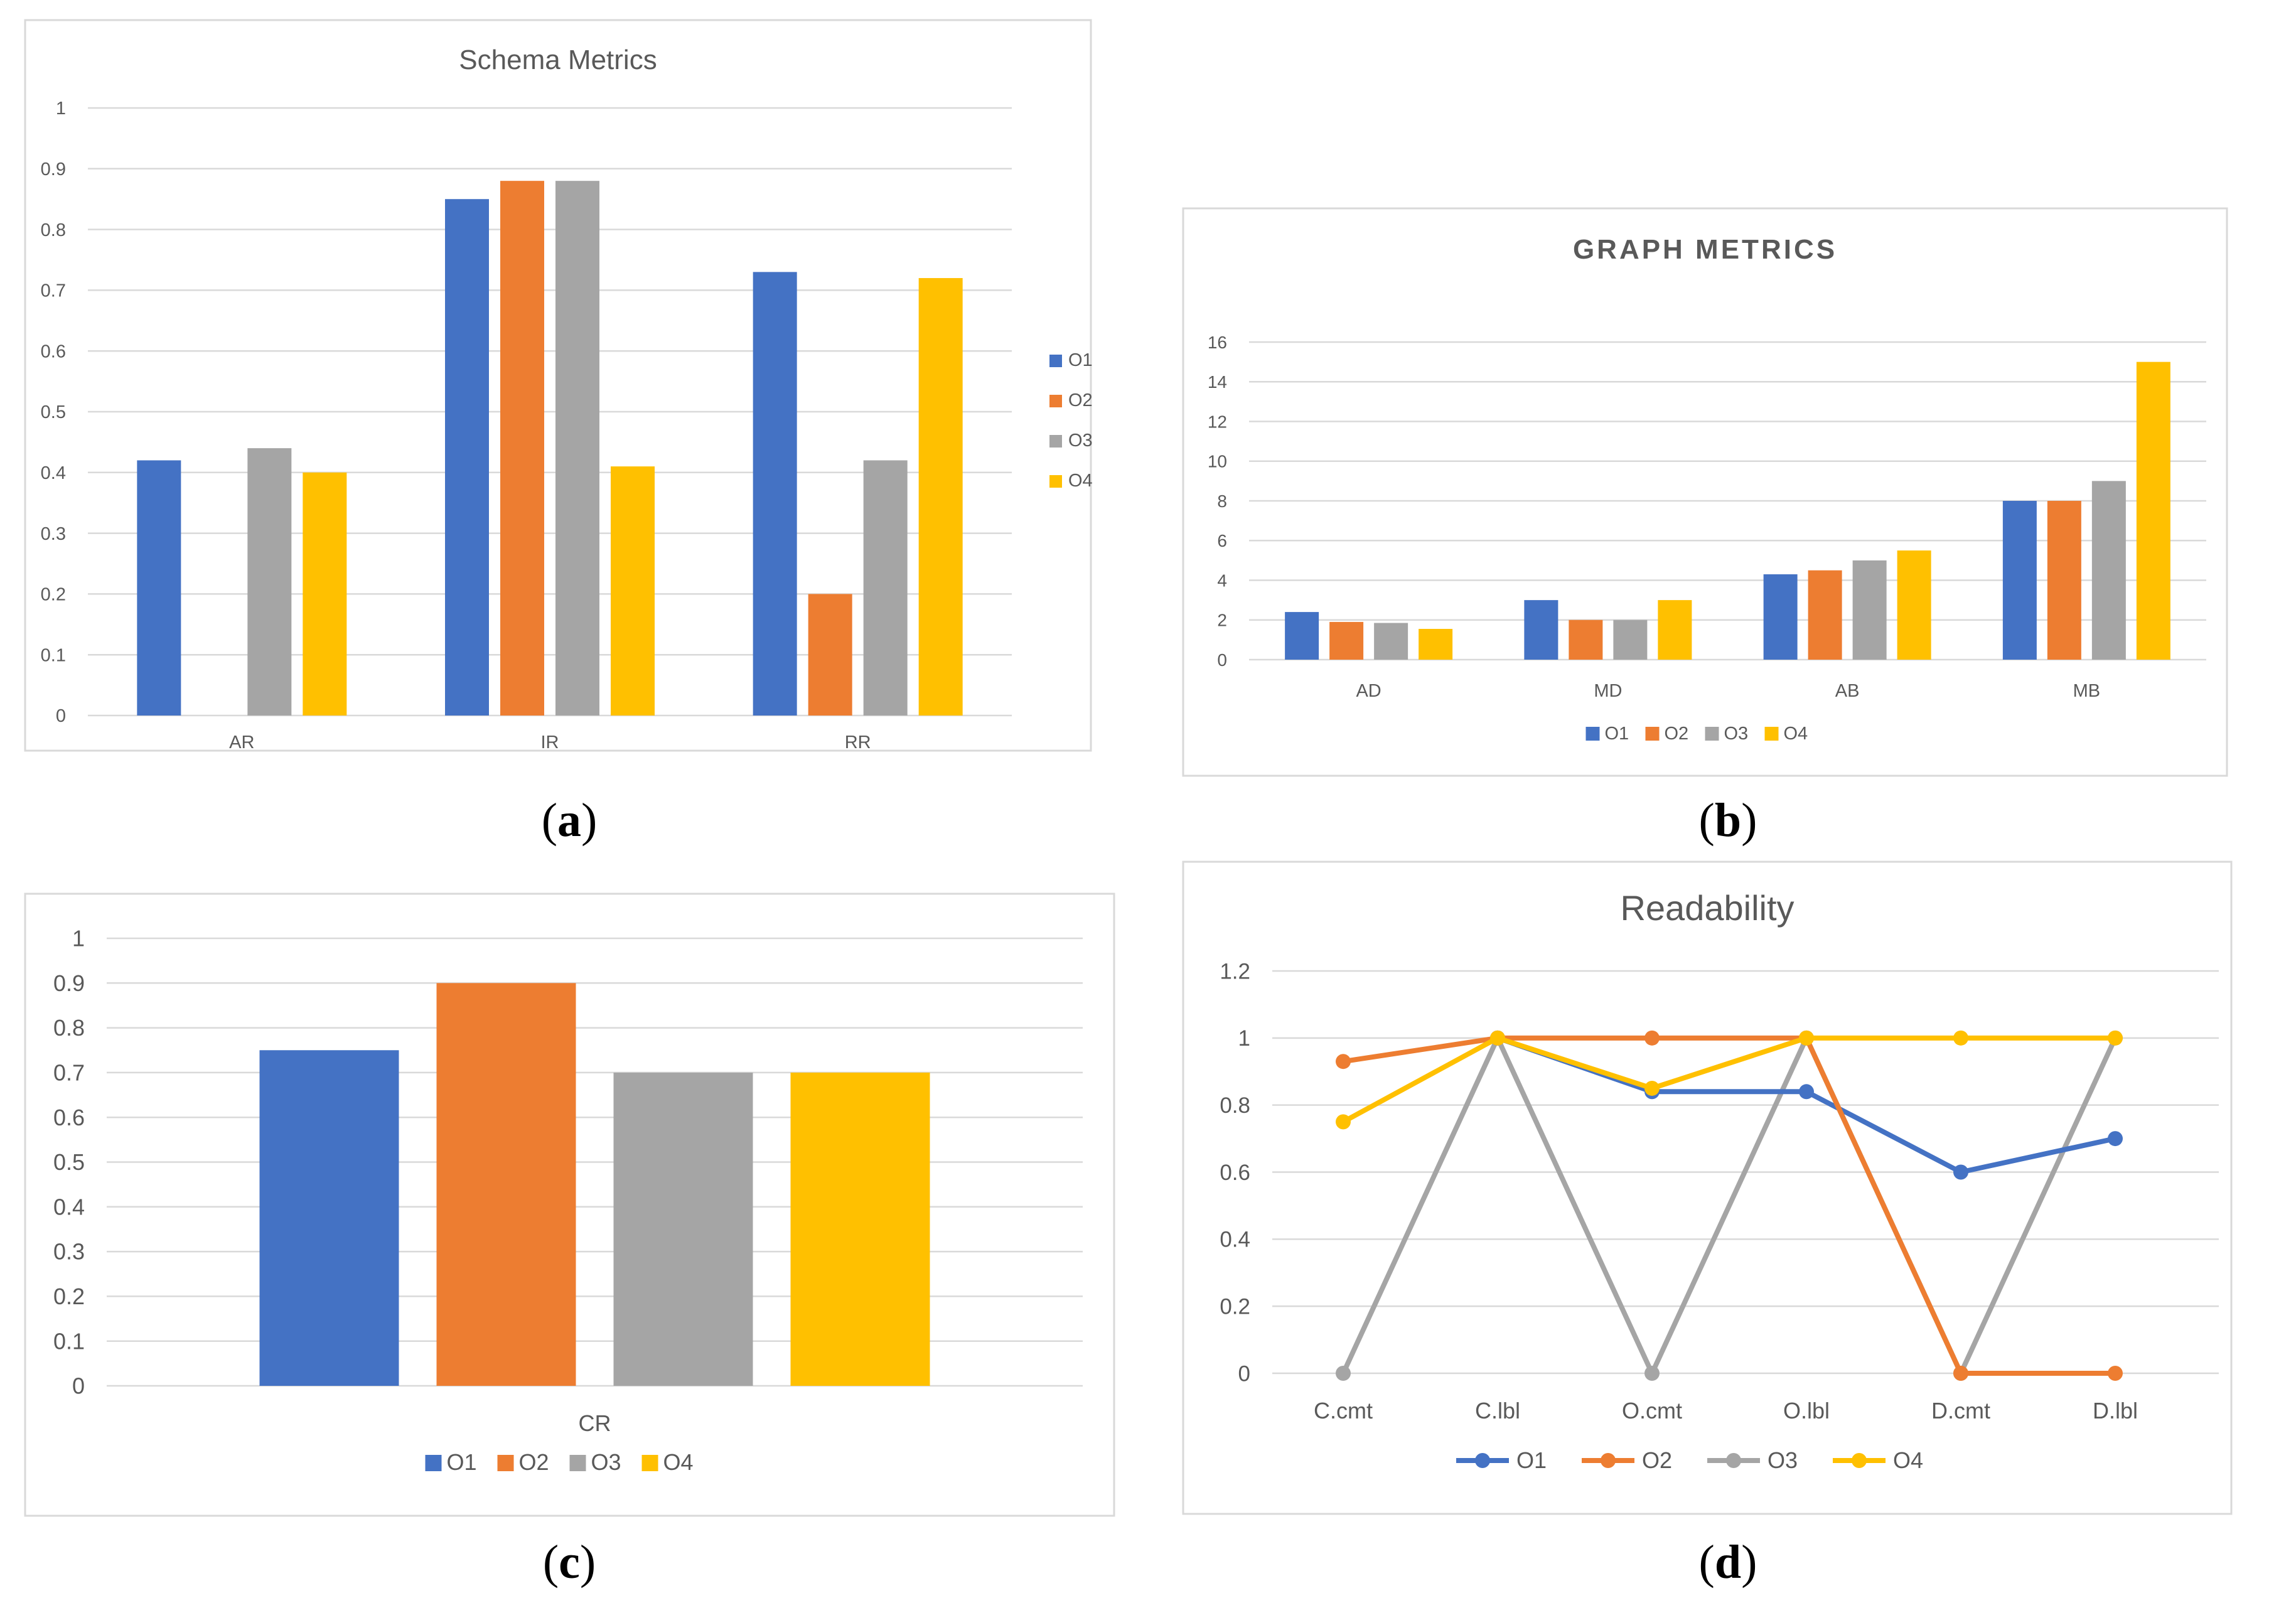 This screenshot has height=1603, width=2296. I want to click on chart-b-ytick-label: 10, so click(1217, 461).